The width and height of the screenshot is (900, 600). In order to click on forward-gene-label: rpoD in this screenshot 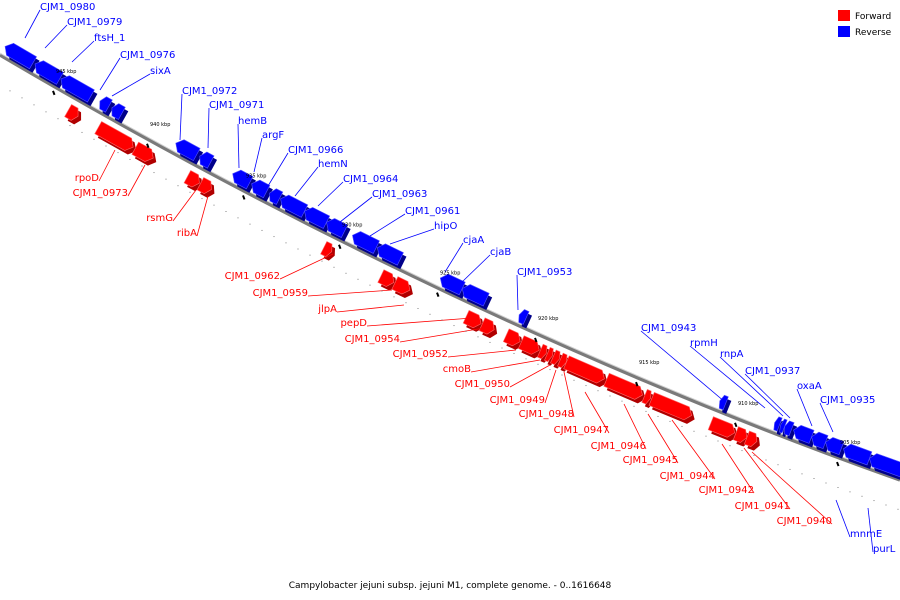, I will do `click(87, 178)`.